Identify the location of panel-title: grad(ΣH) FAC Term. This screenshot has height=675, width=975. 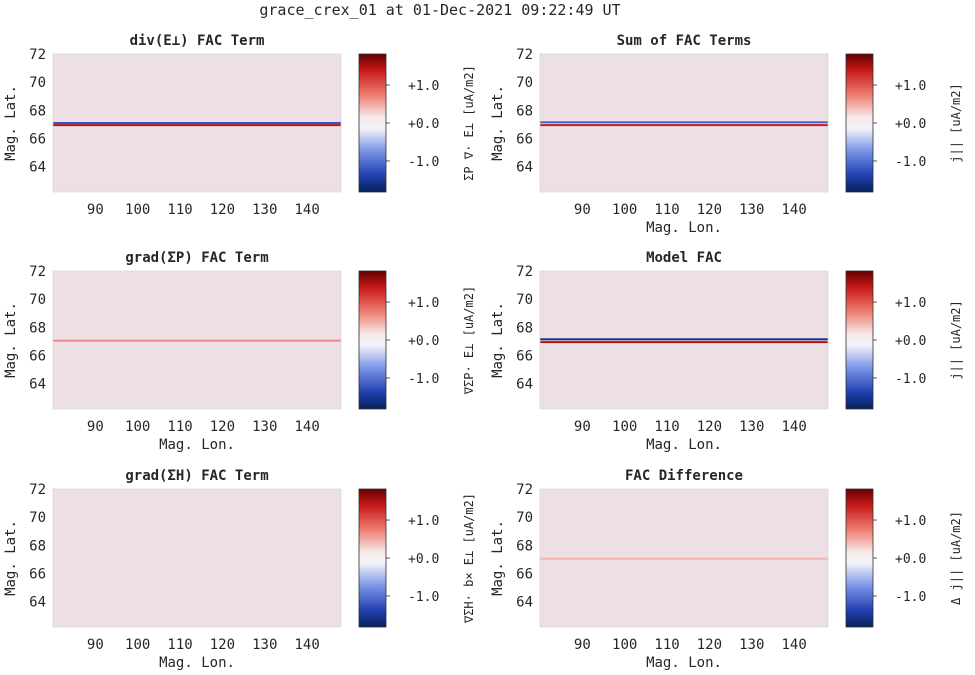
(196, 476).